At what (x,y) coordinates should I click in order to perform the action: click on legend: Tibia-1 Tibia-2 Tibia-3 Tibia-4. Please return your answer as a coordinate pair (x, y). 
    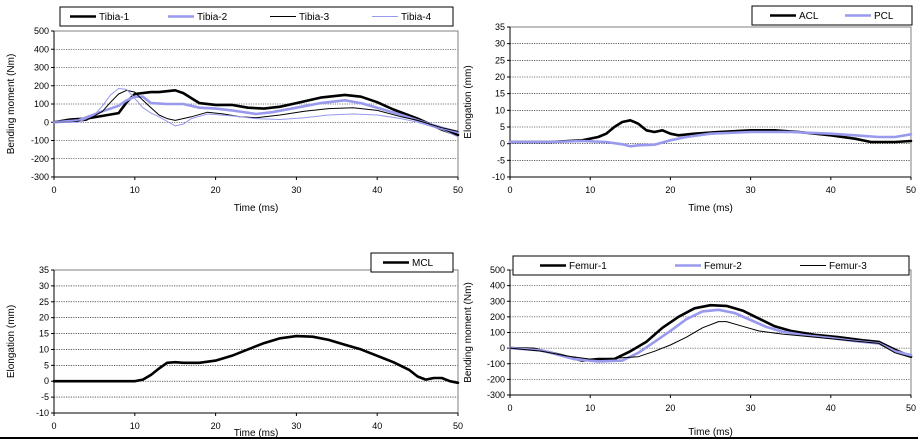
    Looking at the image, I should click on (256, 16).